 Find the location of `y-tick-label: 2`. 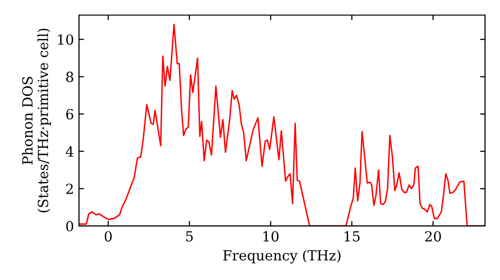

y-tick-label: 2 is located at coordinates (69, 189).